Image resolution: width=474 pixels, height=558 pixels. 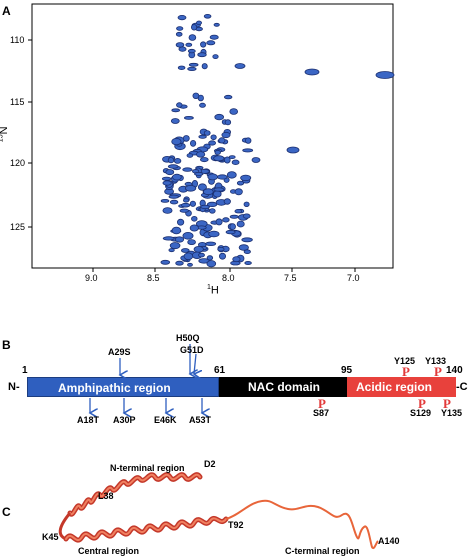 I want to click on amphipathic-region-bar: Amphipathic region, so click(x=123, y=387).